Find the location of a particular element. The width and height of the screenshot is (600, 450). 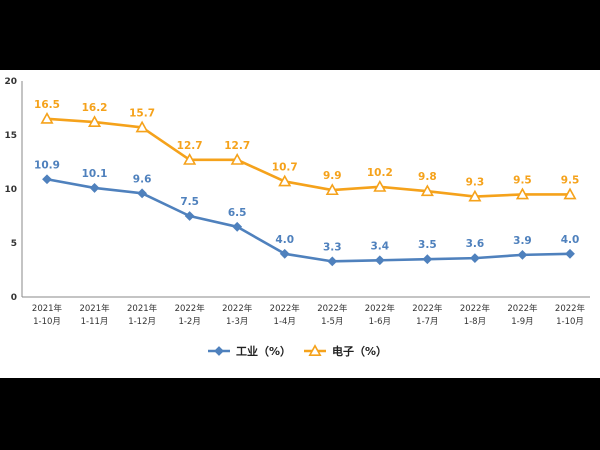

x-tick-label-period: 1-4月 is located at coordinates (285, 322).